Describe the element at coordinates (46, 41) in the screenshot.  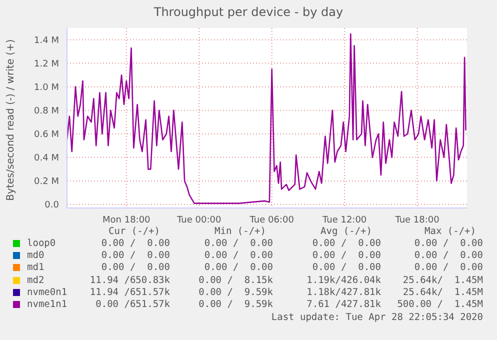
I see `y-tick-label: 1.4 M` at that location.